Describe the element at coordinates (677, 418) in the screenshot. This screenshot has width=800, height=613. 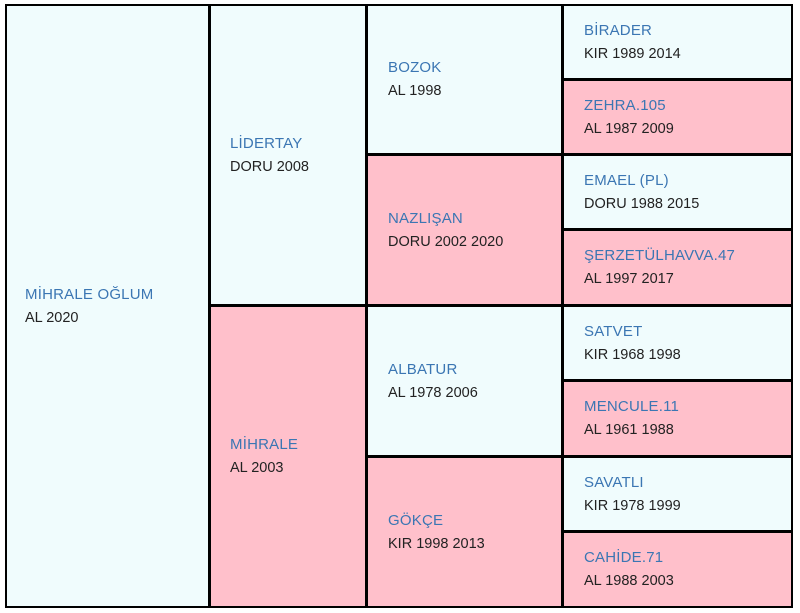
I see `pedigree-cell-gen4-6: MENCULE.11 AL 1961 1988` at that location.